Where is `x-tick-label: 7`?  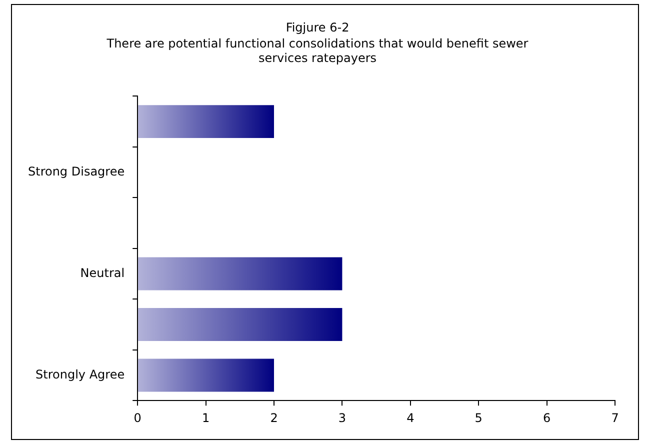 x-tick-label: 7 is located at coordinates (615, 417).